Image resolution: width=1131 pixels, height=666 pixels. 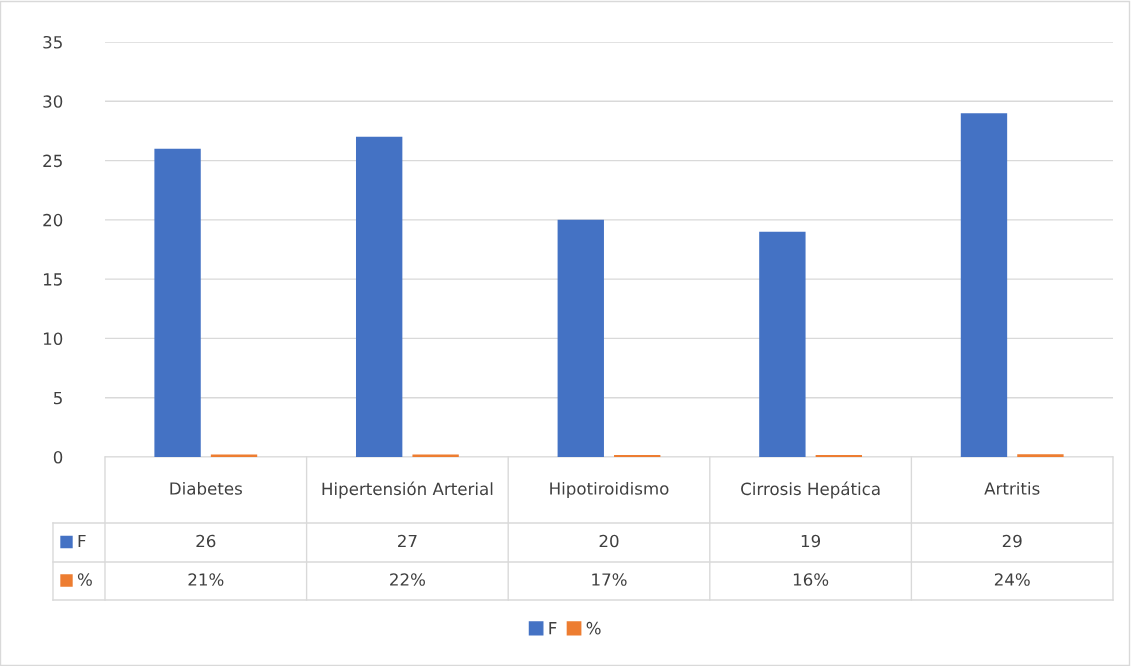 What do you see at coordinates (593, 628) in the screenshot?
I see `legend-label: %` at bounding box center [593, 628].